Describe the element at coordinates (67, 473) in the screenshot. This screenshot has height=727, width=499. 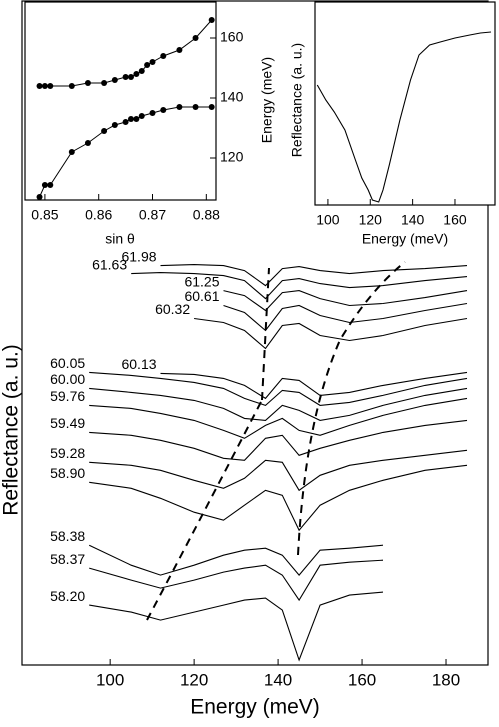
I see `curve-label: 58.90` at that location.